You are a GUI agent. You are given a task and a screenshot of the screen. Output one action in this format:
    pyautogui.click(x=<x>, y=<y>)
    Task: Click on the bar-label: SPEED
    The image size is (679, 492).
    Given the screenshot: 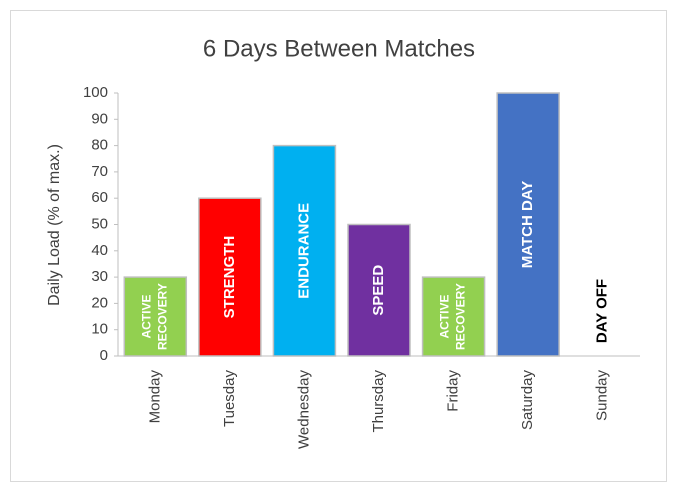 What is the action you would take?
    pyautogui.click(x=378, y=290)
    